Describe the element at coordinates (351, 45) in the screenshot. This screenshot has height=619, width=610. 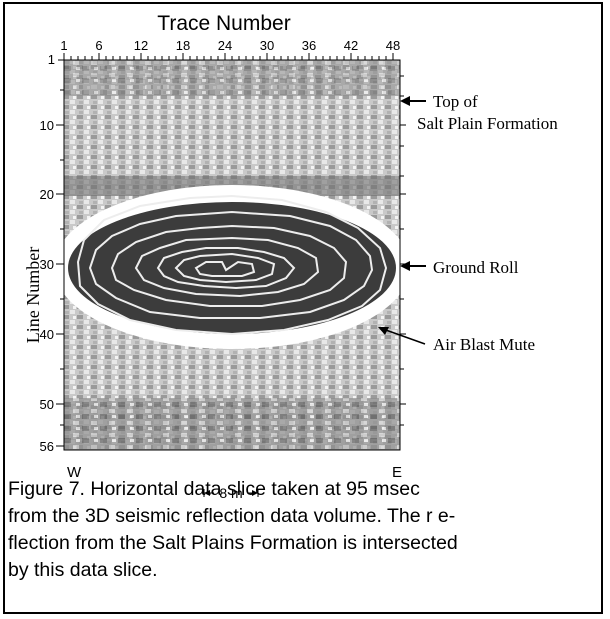
I see `trace-tick-label: 42` at that location.